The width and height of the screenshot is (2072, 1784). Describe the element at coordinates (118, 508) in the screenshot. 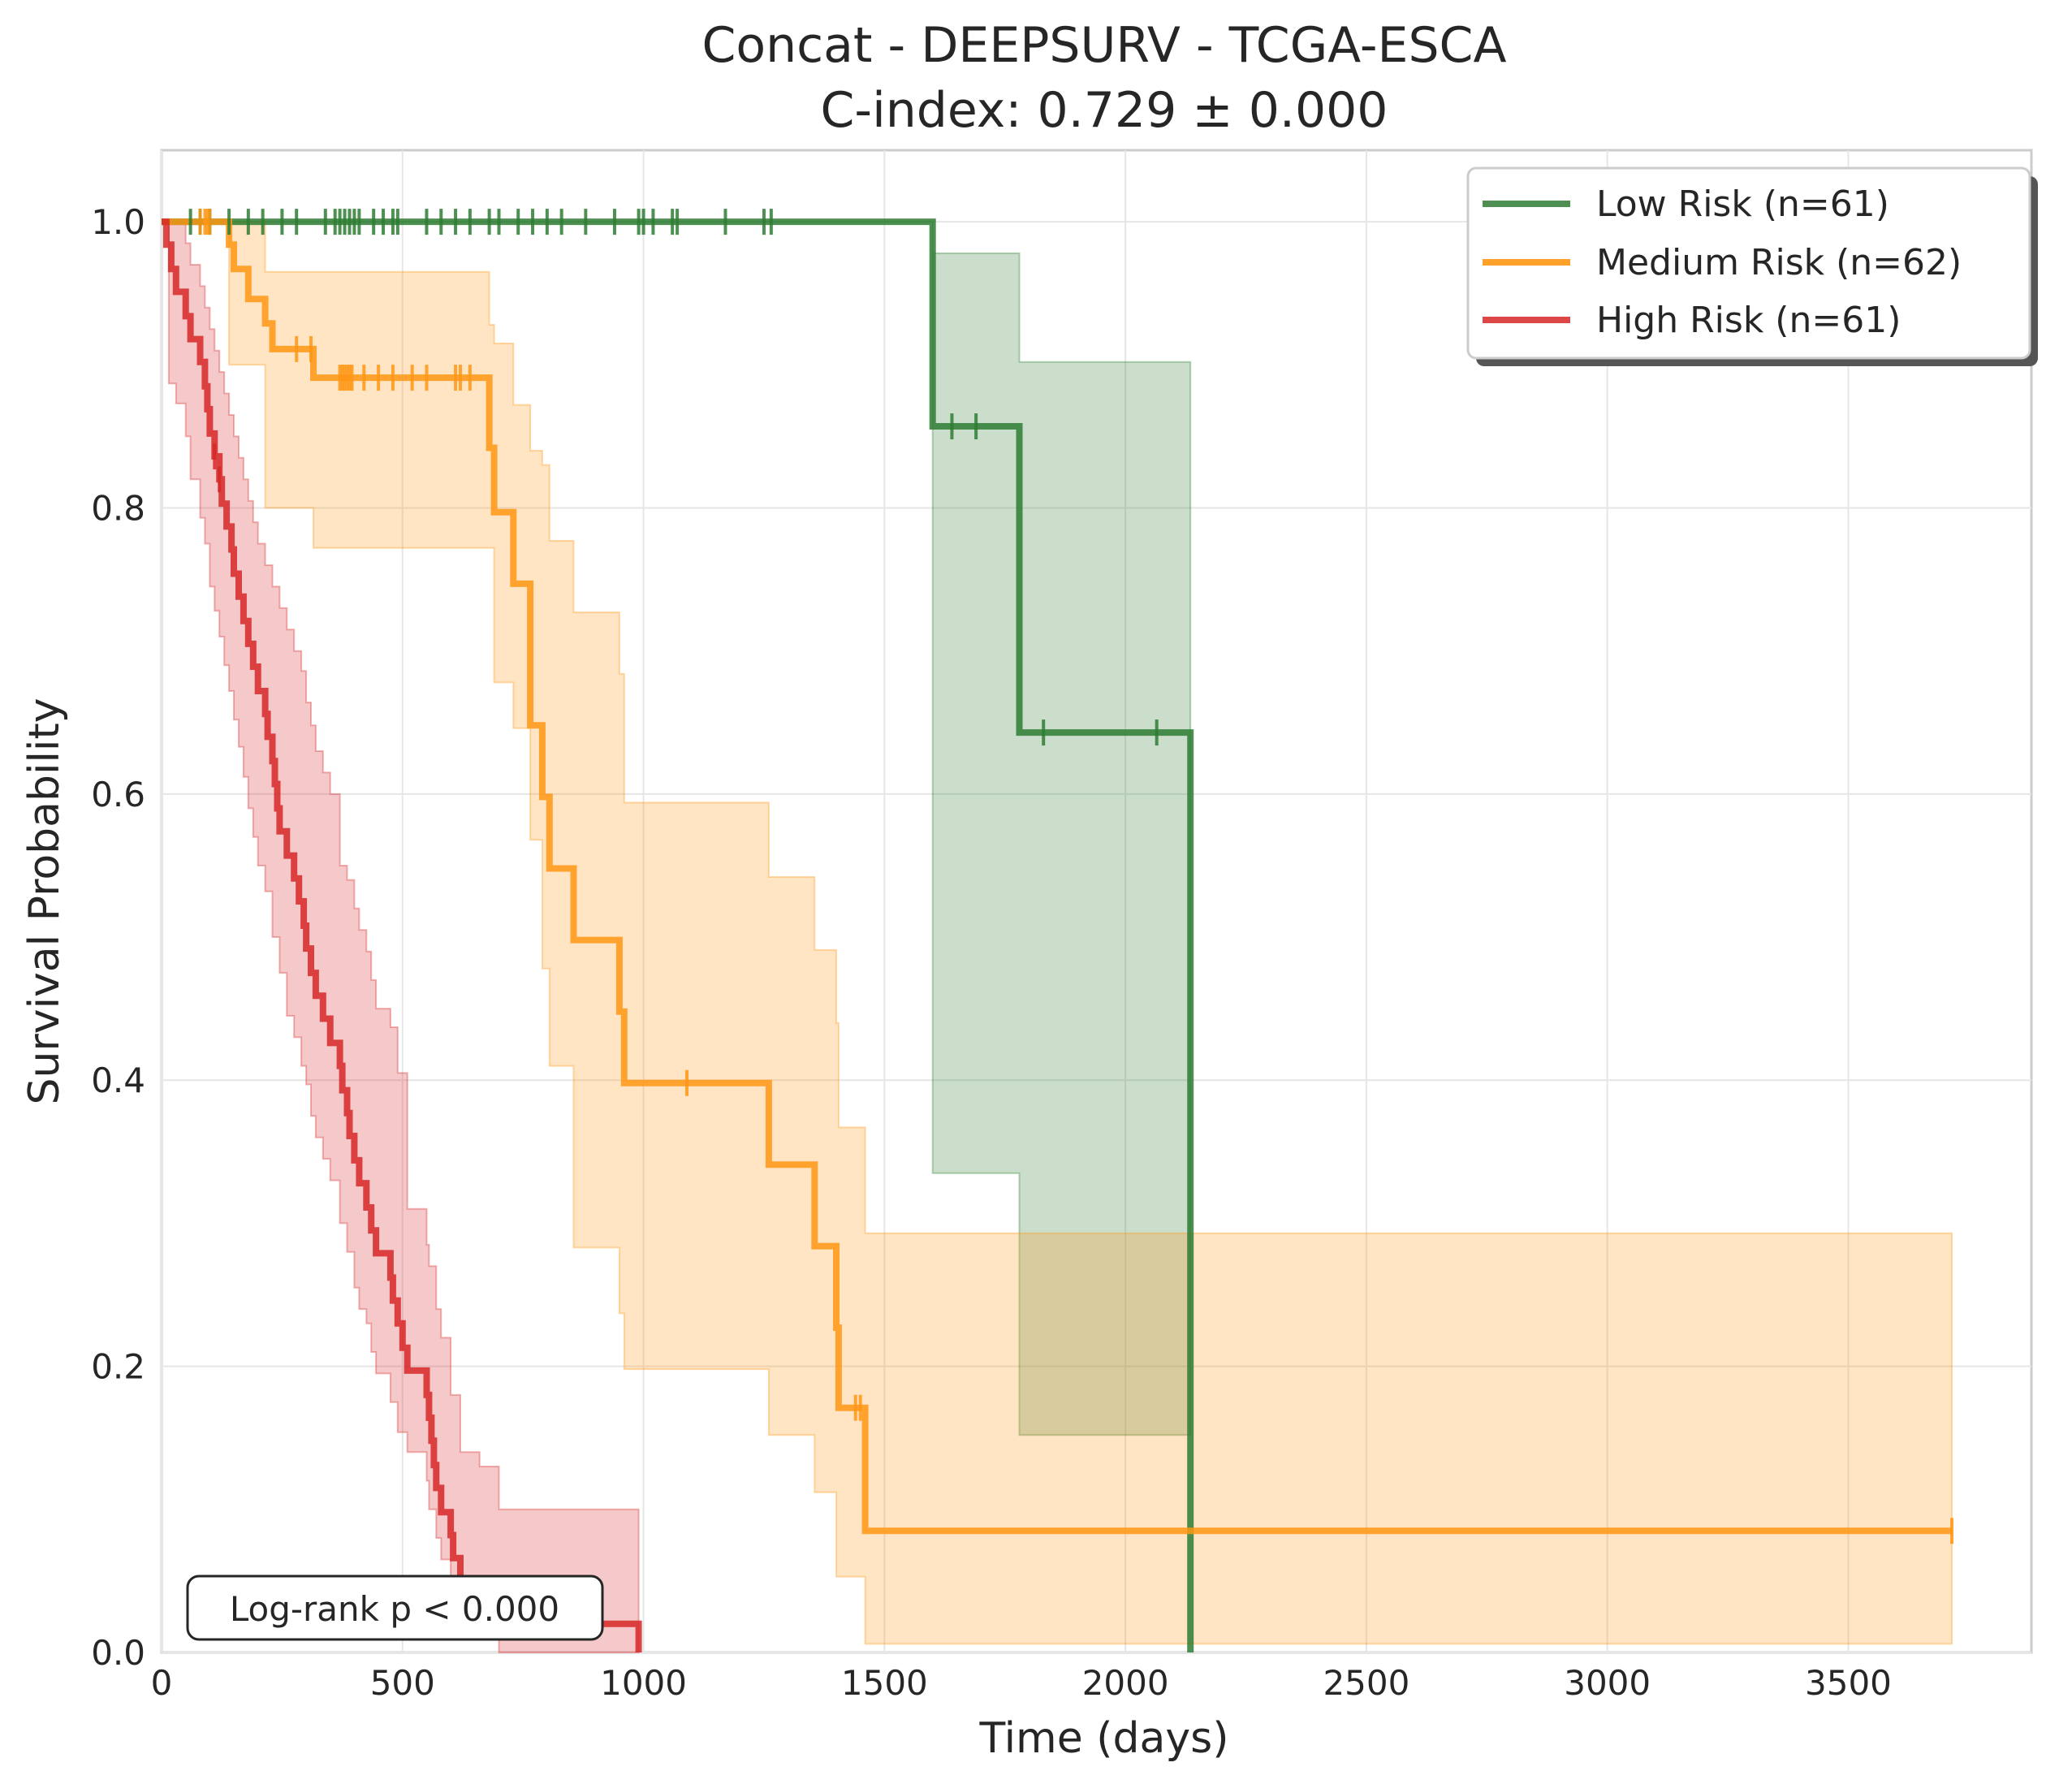

I see `y-tick-label: 0.8` at that location.